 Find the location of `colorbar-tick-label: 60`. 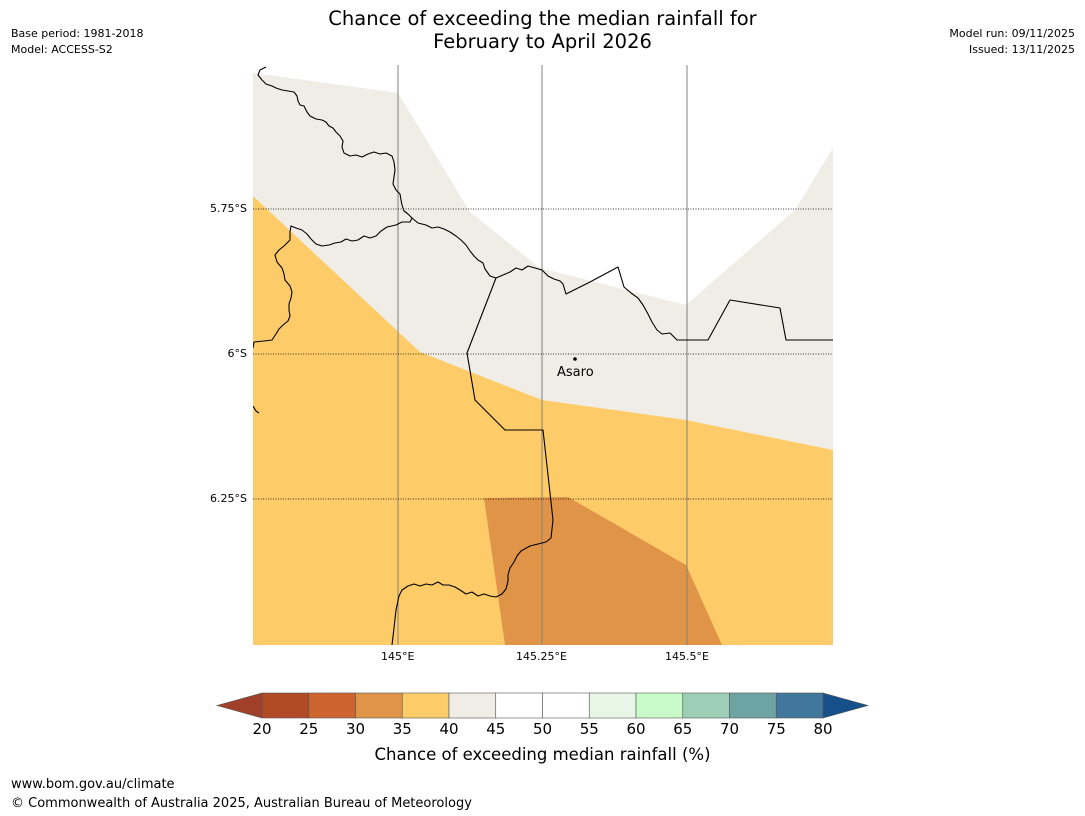

colorbar-tick-label: 60 is located at coordinates (636, 729).